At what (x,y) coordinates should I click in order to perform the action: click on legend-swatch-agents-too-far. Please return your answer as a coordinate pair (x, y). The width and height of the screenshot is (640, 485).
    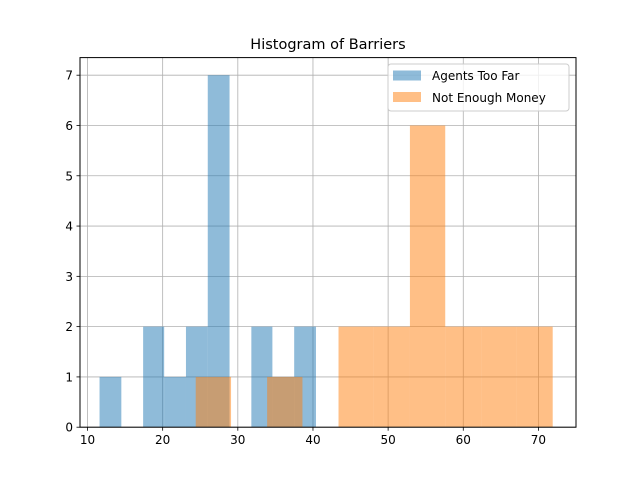
    Looking at the image, I should click on (407, 75).